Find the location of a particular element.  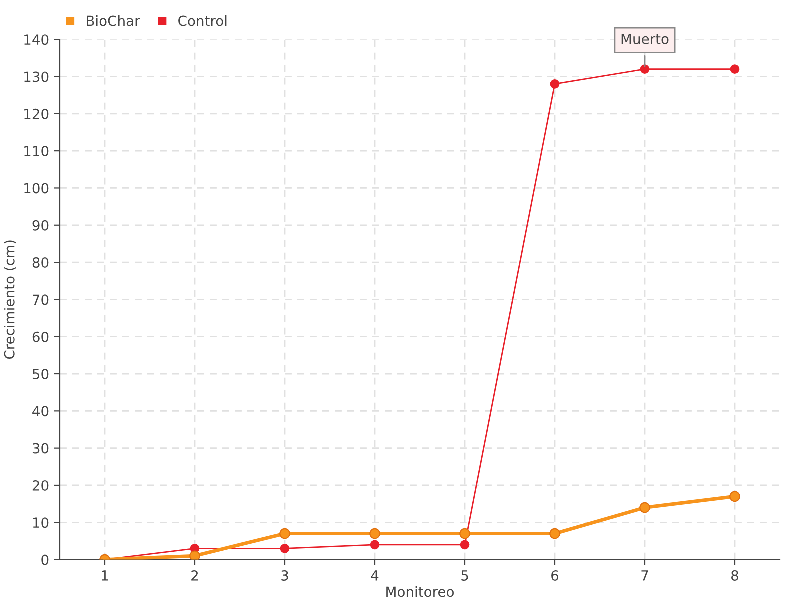

y-tick-label: 10 is located at coordinates (41, 523).